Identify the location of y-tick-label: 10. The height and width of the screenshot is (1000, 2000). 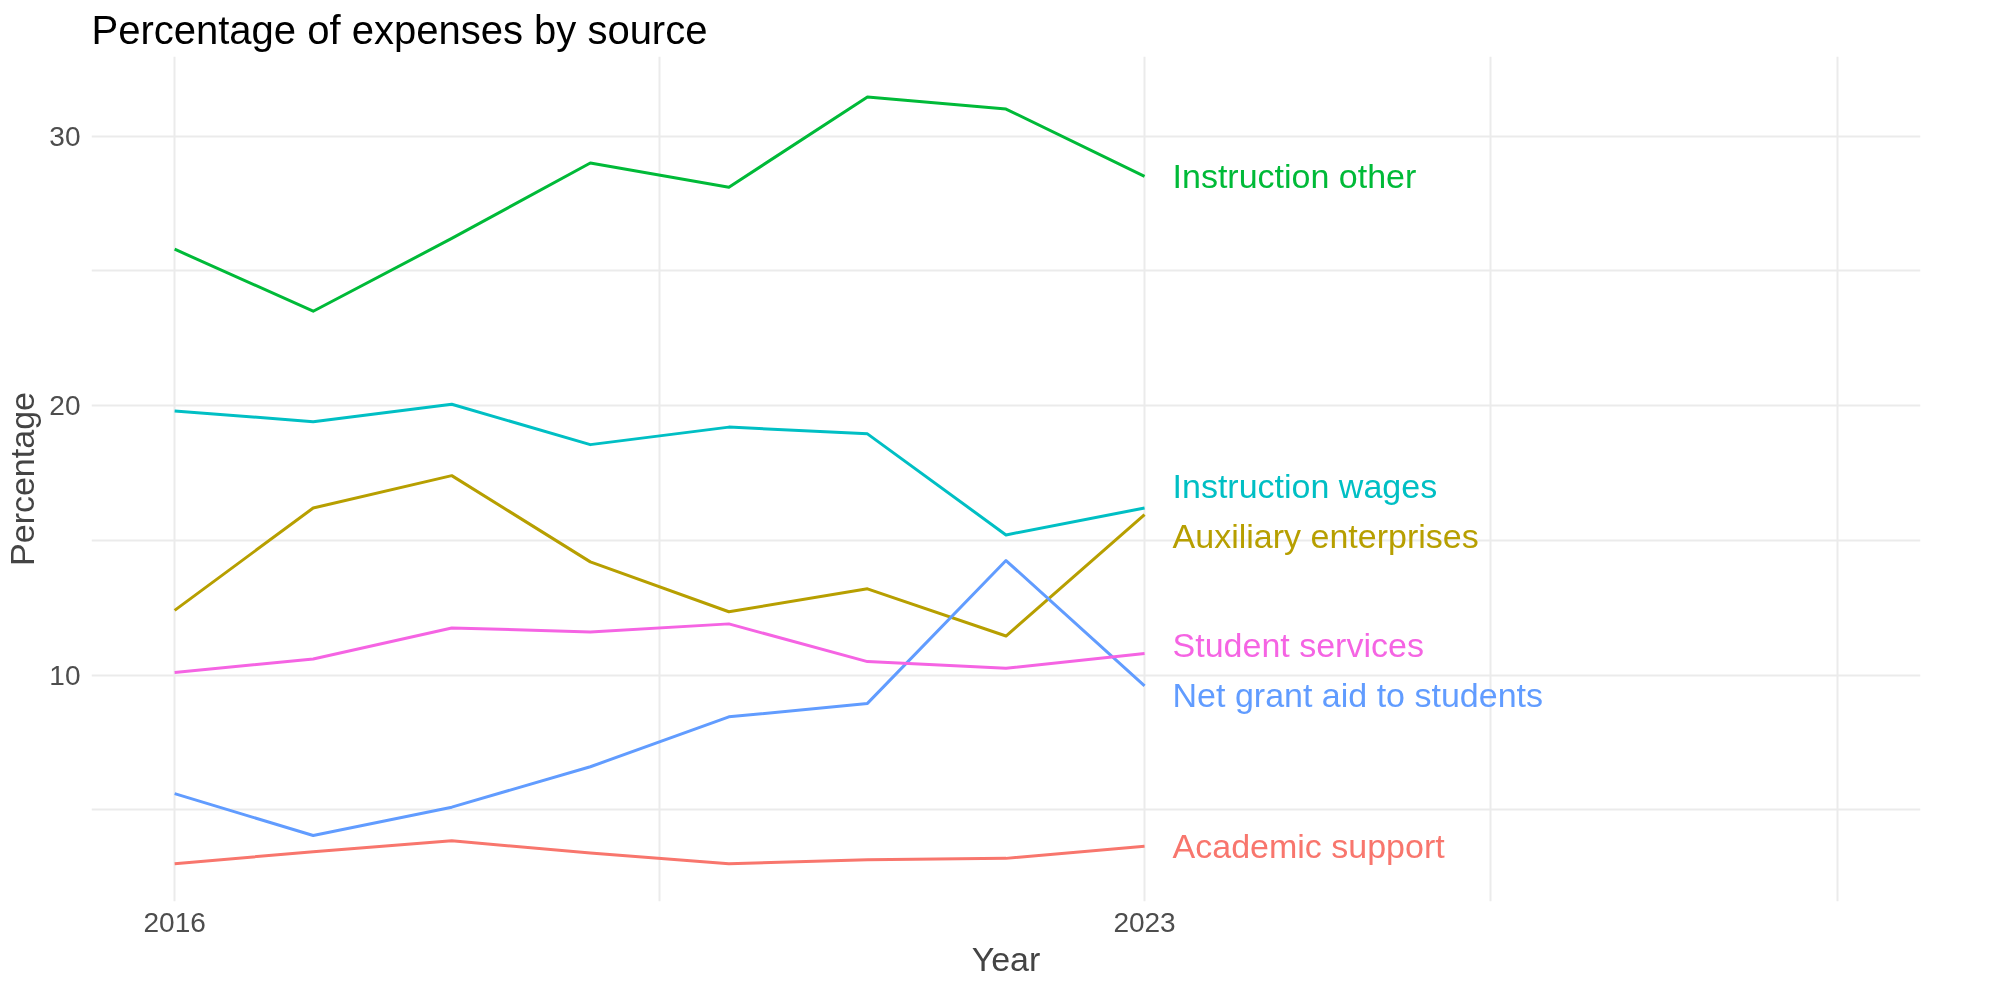
(65, 675).